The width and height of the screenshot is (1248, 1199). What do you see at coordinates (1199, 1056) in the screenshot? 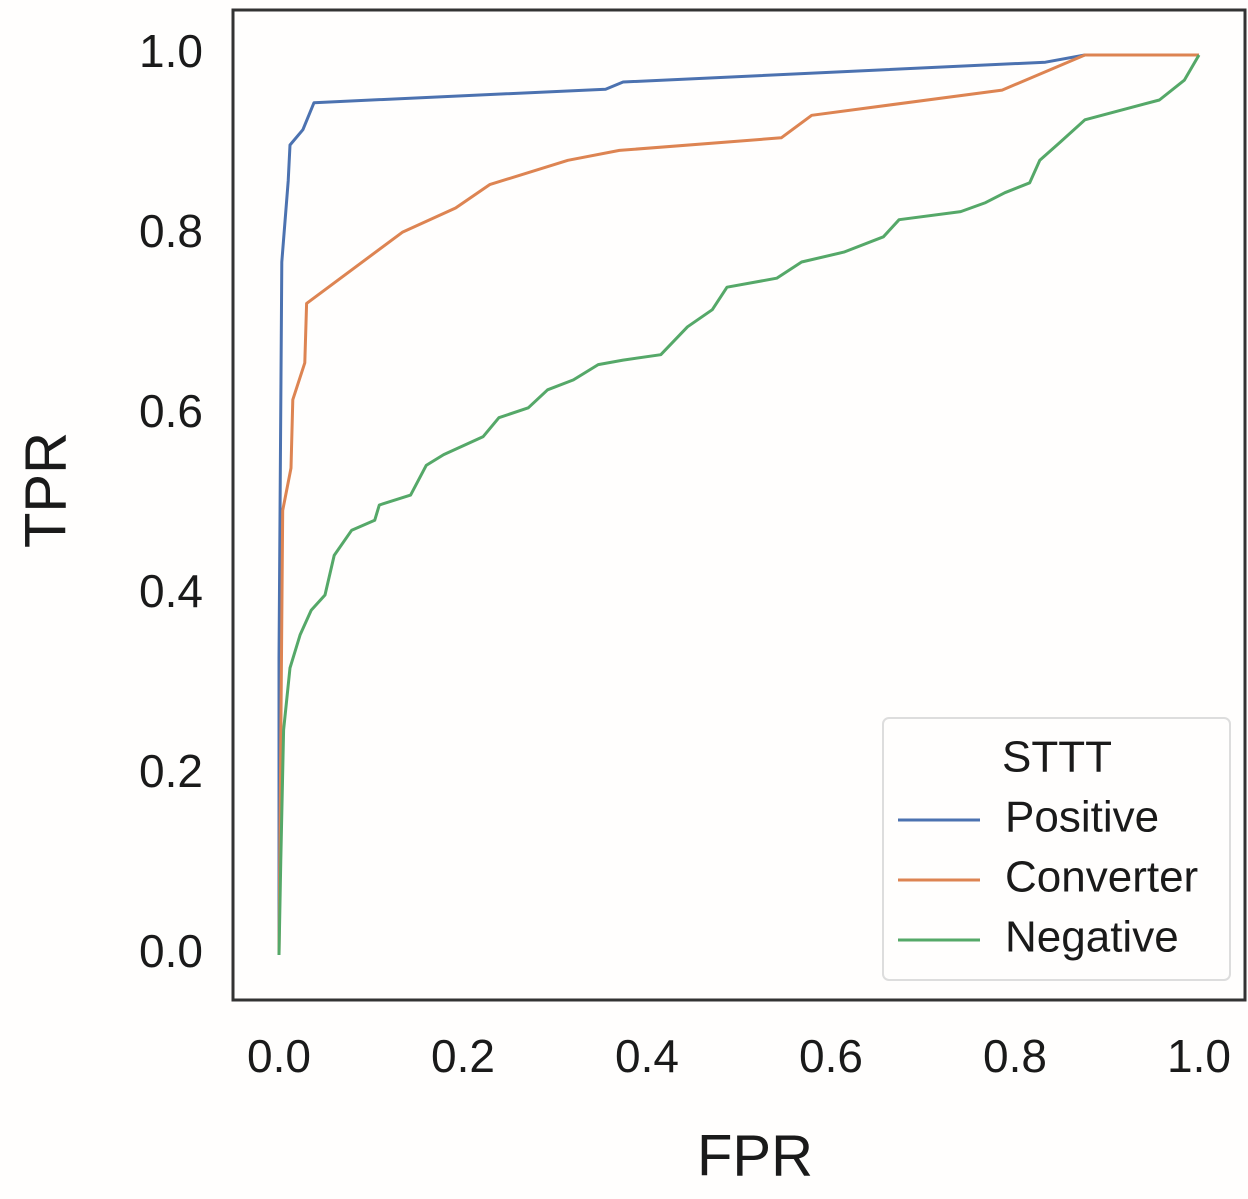
I see `x-tick-label: 1.0` at bounding box center [1199, 1056].